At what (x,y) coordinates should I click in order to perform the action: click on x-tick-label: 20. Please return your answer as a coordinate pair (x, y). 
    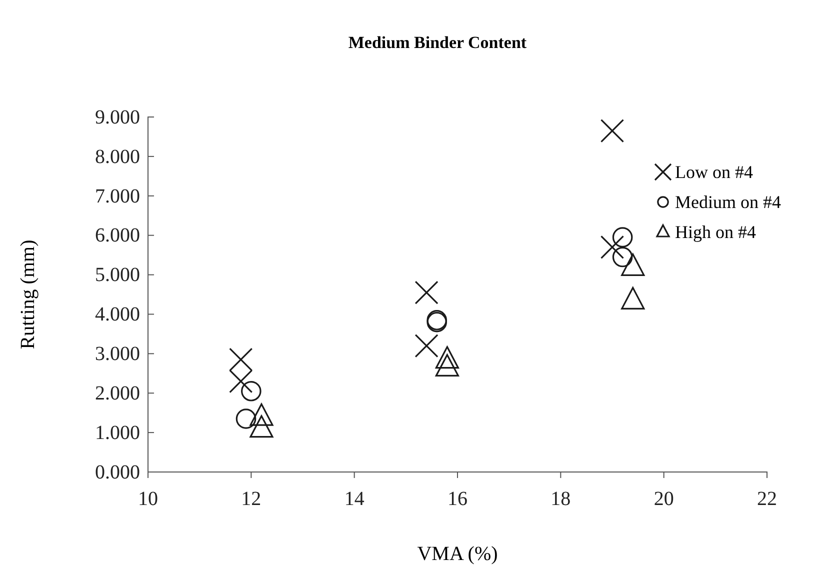
    Looking at the image, I should click on (664, 499).